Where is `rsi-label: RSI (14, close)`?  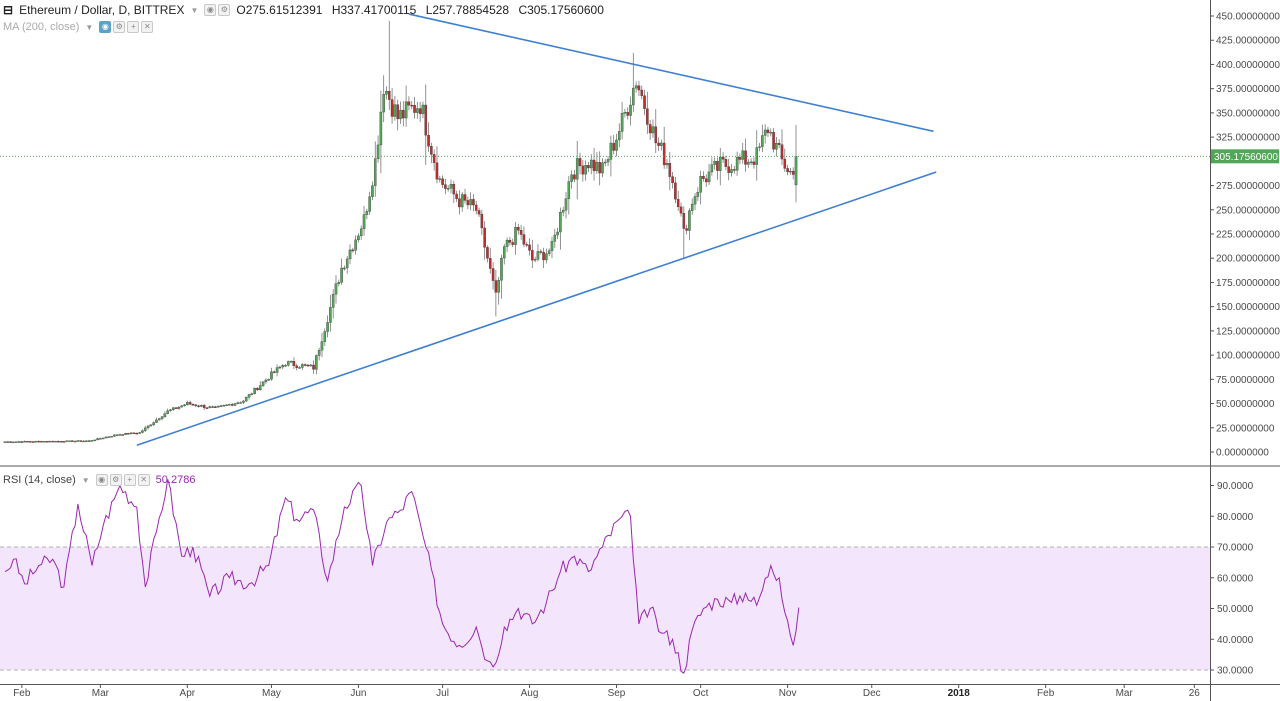
rsi-label: RSI (14, close) is located at coordinates (39, 480).